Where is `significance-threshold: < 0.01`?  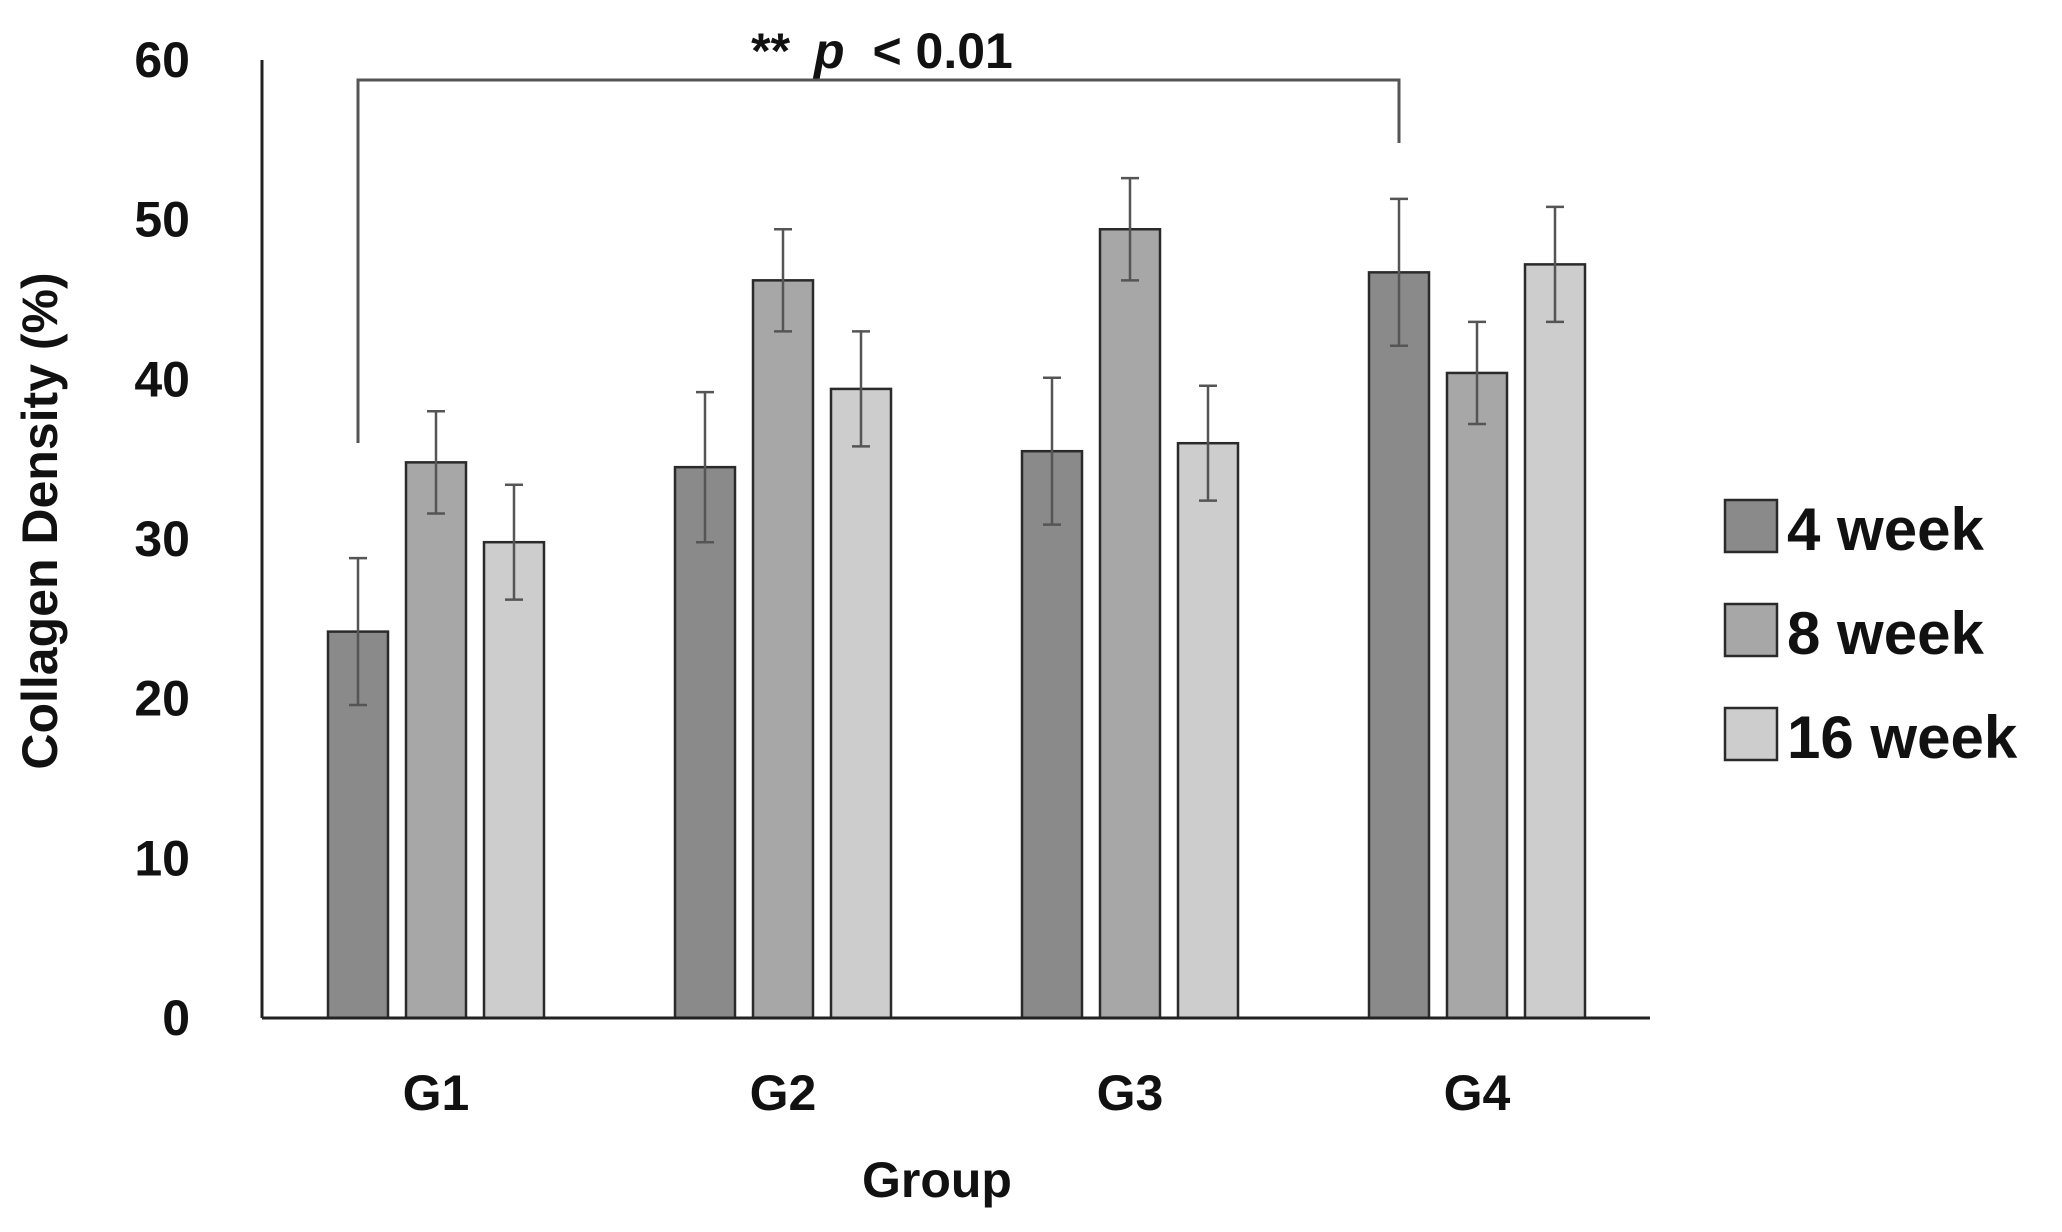 significance-threshold: < 0.01 is located at coordinates (942, 51).